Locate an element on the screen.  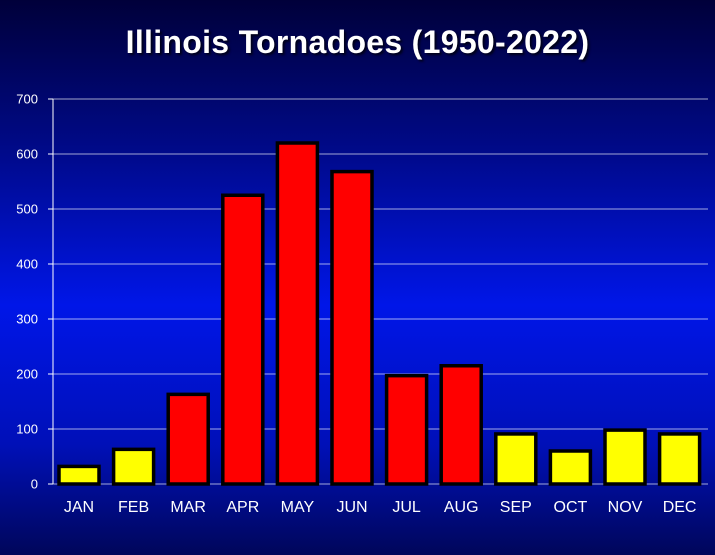
x-category-label: DEC is located at coordinates (680, 507).